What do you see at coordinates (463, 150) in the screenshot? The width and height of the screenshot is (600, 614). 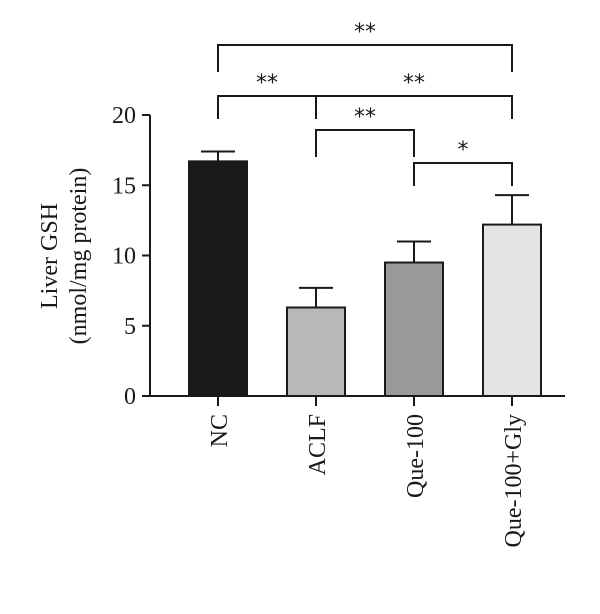 I see `significance-label: *` at bounding box center [463, 150].